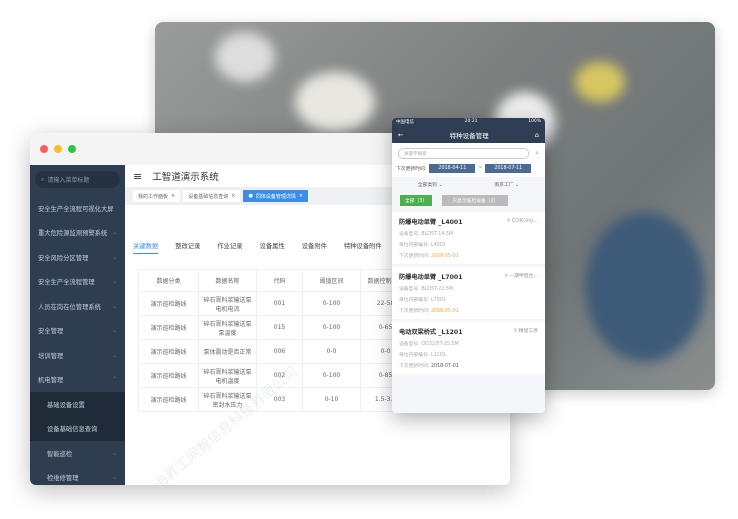 This screenshot has width=738, height=519. I want to click on clock: 20:21, so click(471, 121).